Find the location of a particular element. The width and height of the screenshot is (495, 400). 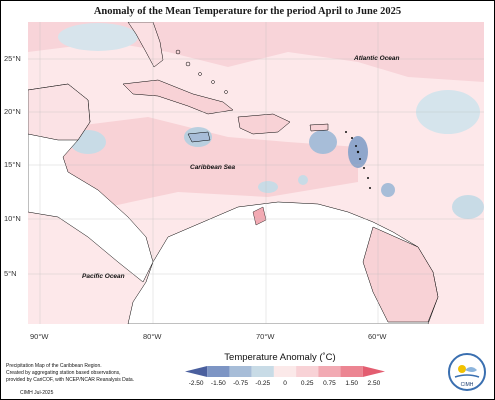

land-guianas is located at coordinates (400, 274).